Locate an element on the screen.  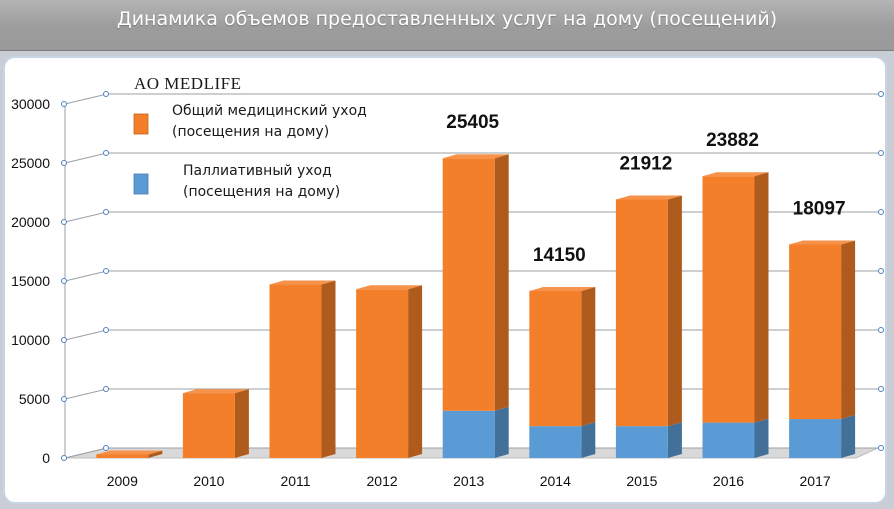
y-tick-label: 20000 is located at coordinates (30, 222).